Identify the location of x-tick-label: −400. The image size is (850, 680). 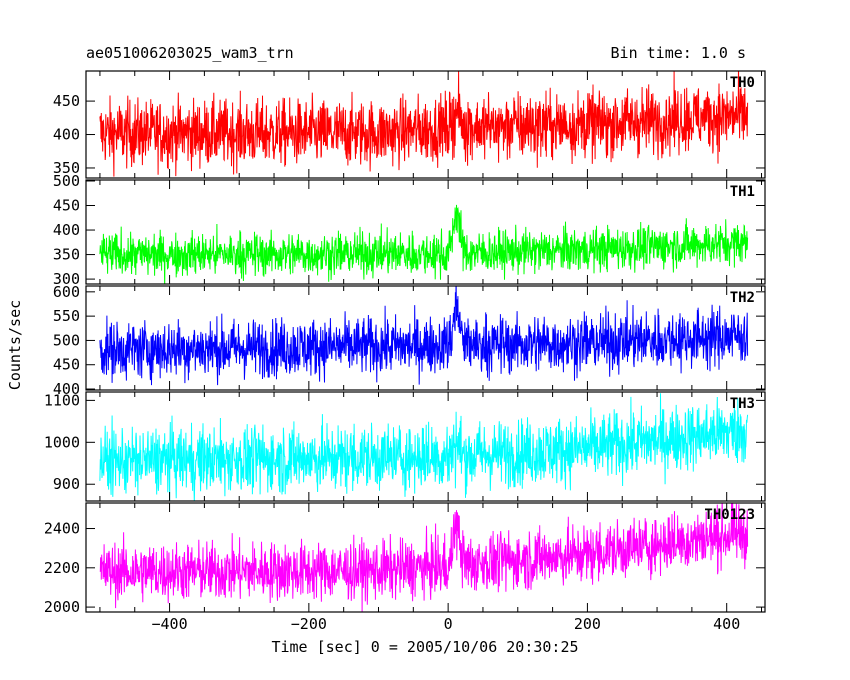
(170, 624).